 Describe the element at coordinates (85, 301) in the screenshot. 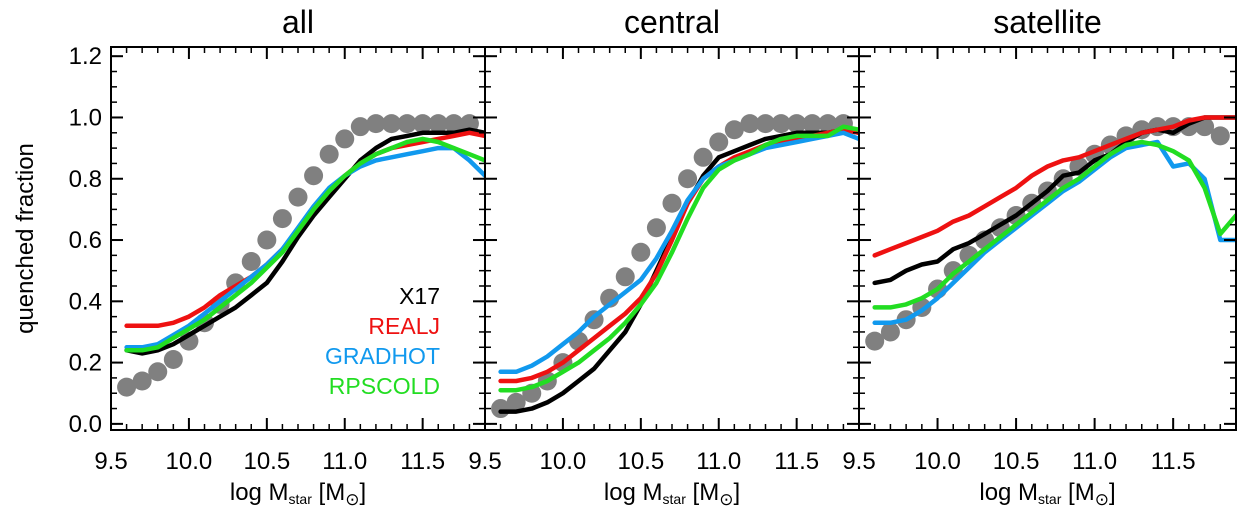

I see `y-tick-label: 0.4` at that location.